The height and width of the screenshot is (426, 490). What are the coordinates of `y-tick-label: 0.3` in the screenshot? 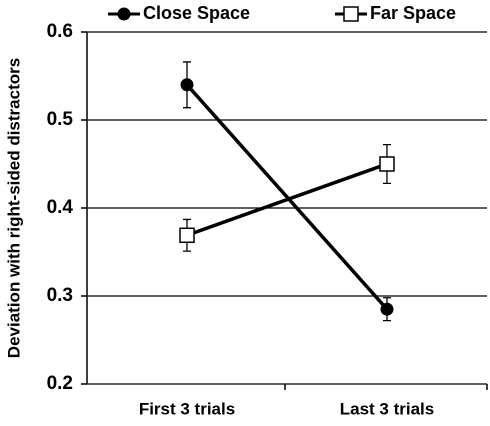 It's located at (60, 295).